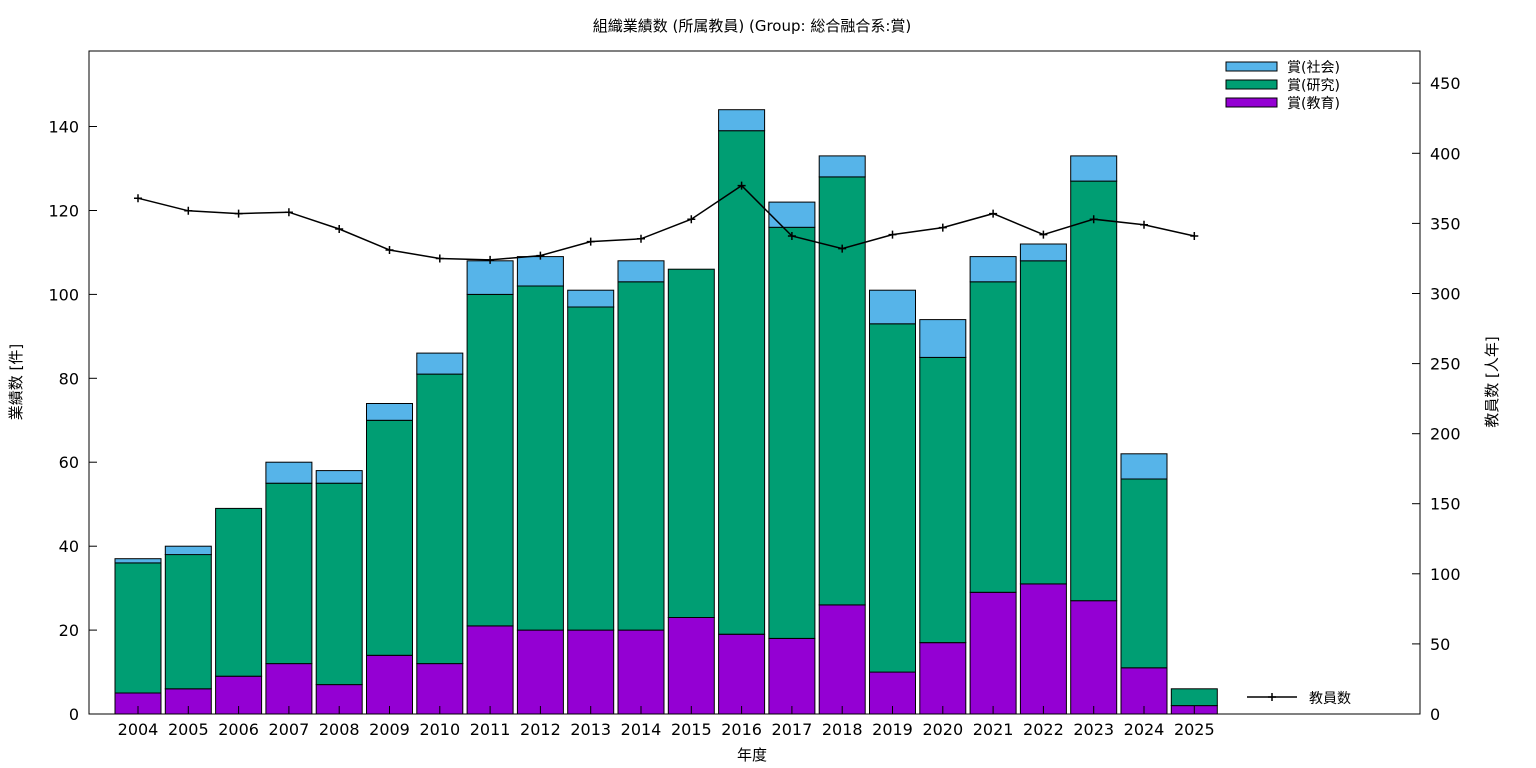 This screenshot has width=1536, height=768. What do you see at coordinates (389, 412) in the screenshot?
I see `bar-2009-s2` at bounding box center [389, 412].